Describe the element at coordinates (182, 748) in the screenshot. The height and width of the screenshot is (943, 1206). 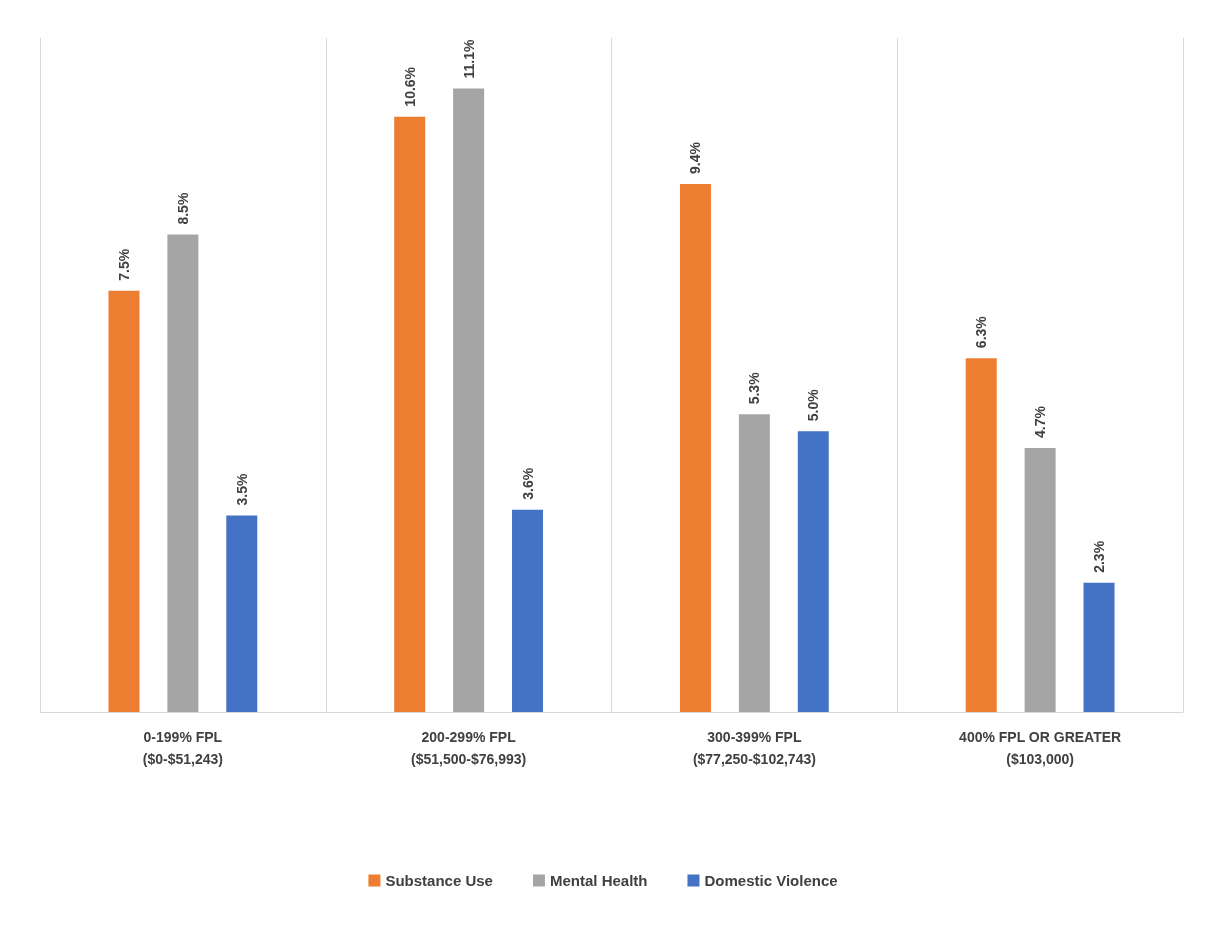
I see `x-tick-label: 0-199% FPL ($0-$51,243)` at that location.